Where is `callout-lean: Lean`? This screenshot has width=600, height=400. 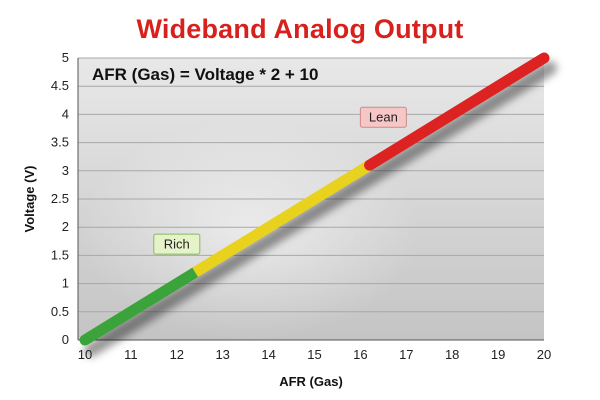
callout-lean: Lean is located at coordinates (383, 117).